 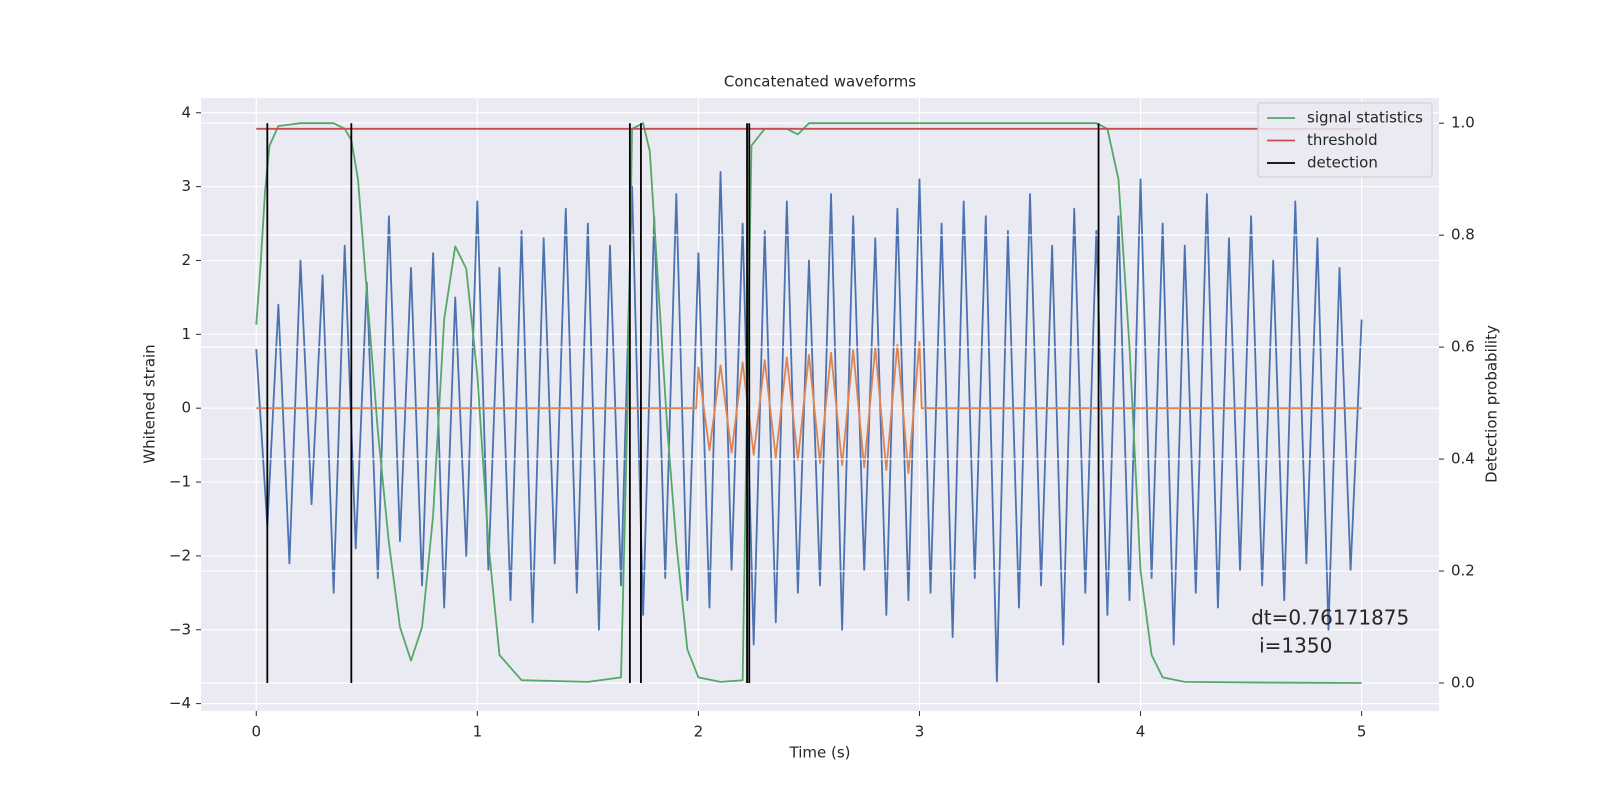 I want to click on y2-tick-label: 0.8, so click(x=1463, y=235).